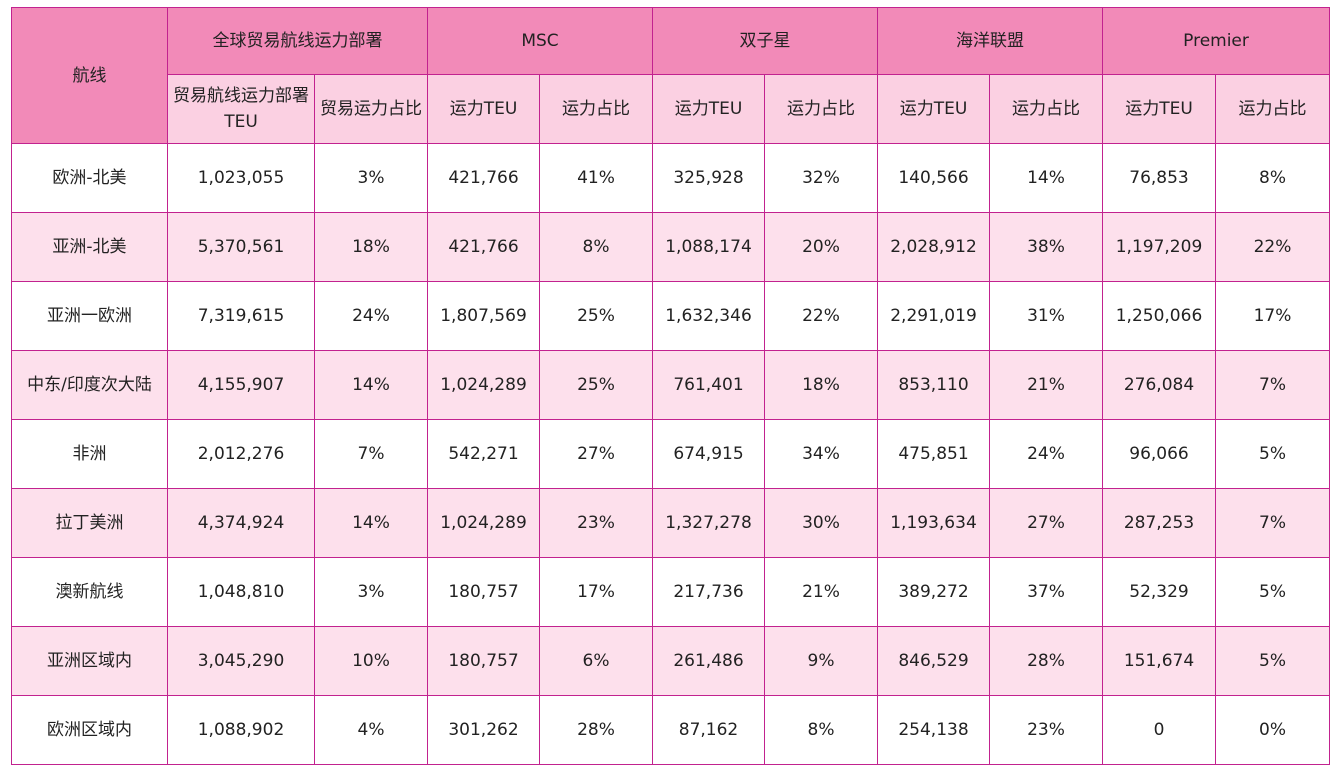 Image resolution: width=1341 pixels, height=781 pixels. I want to click on capacity-cell: 1,193,634, so click(933, 523).